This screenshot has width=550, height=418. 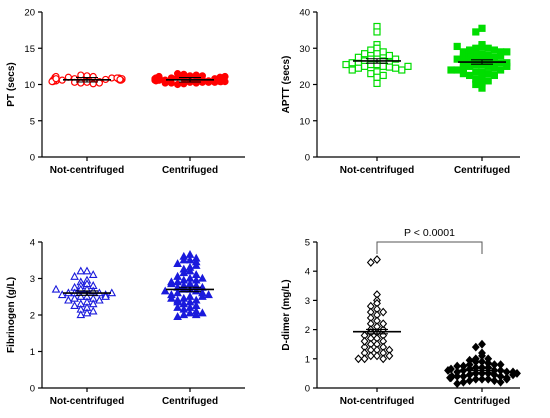 What do you see at coordinates (32, 389) in the screenshot?
I see `y-tick-label: 0` at bounding box center [32, 389].